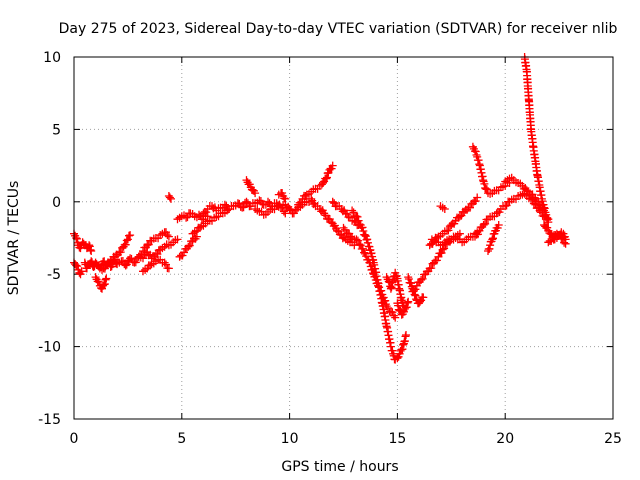  What do you see at coordinates (181, 439) in the screenshot?
I see `x-tick-label: 5` at bounding box center [181, 439].